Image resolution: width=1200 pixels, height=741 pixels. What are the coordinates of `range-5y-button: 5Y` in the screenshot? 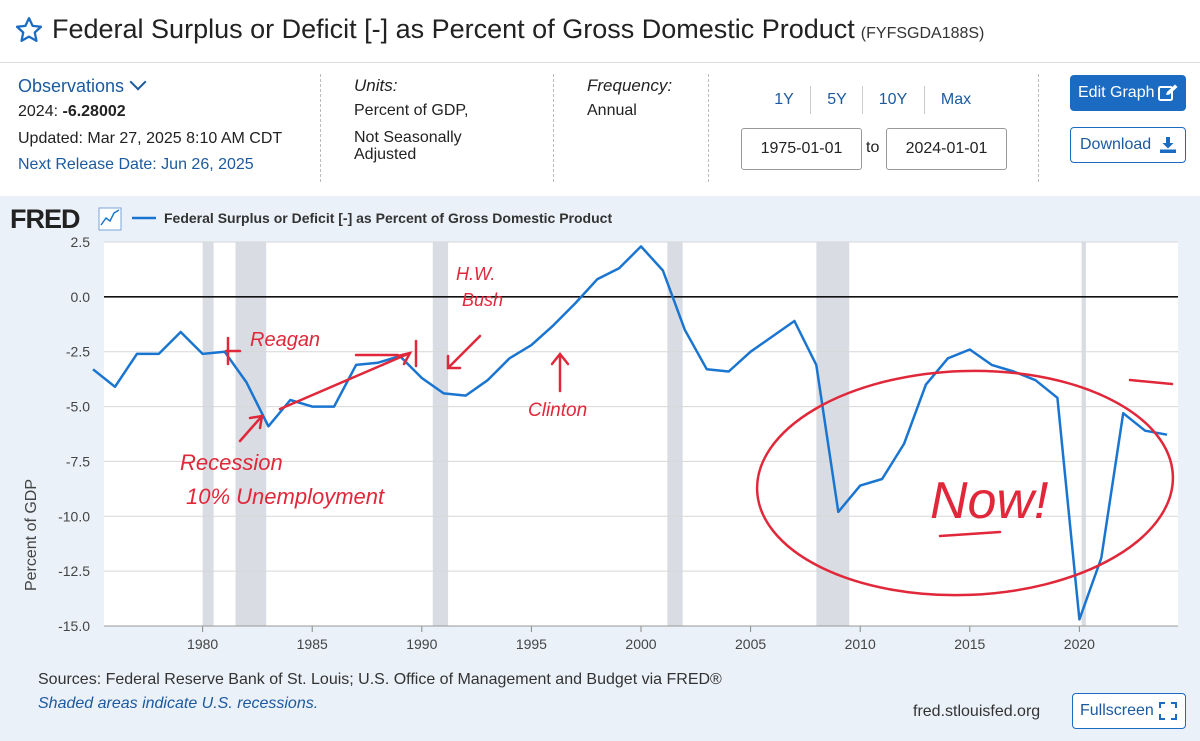 It's located at (837, 99).